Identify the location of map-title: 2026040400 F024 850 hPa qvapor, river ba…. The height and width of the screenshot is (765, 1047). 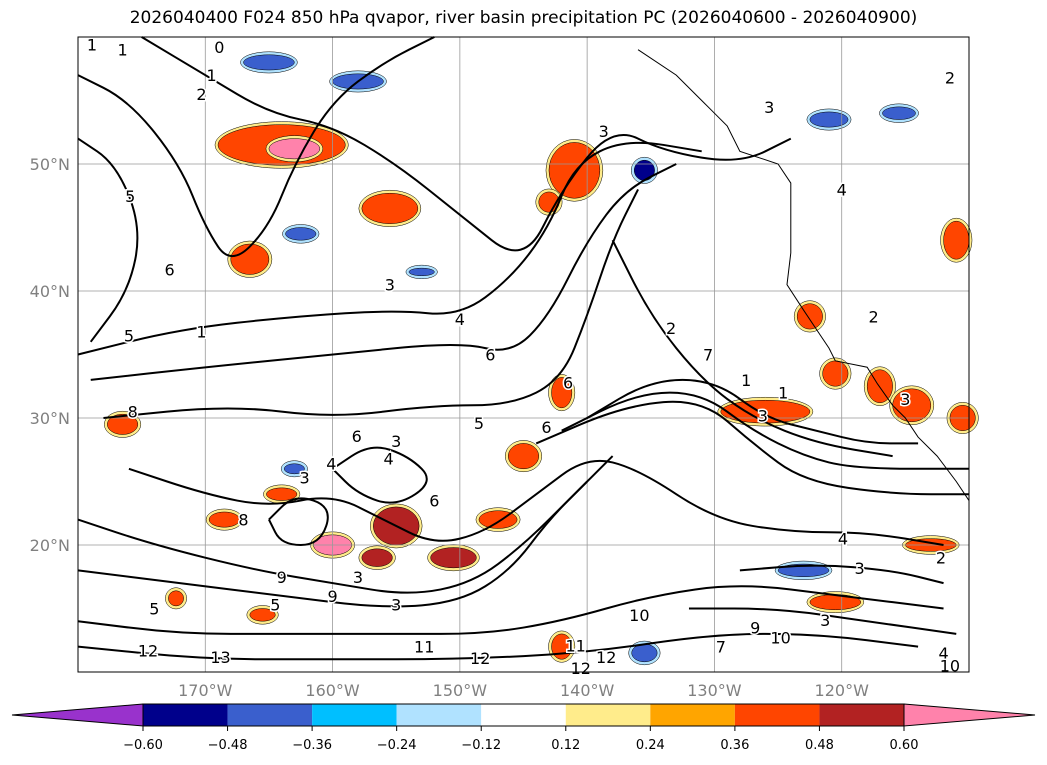
(523, 18).